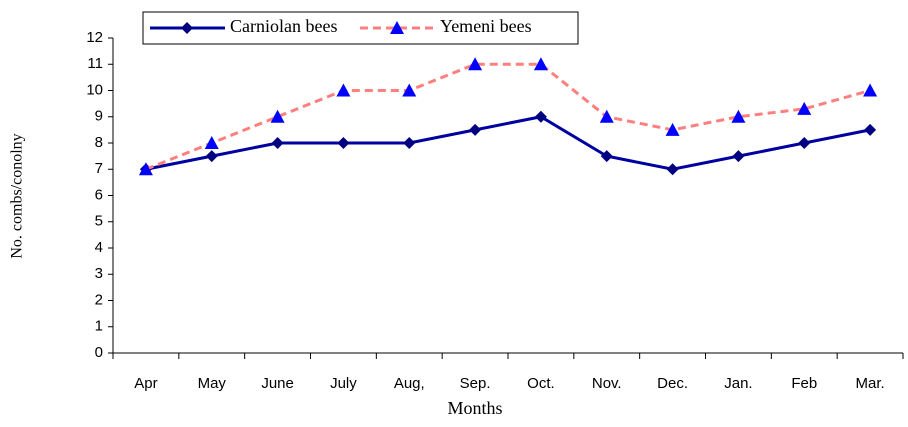  I want to click on y-tick-label: 9, so click(99, 116).